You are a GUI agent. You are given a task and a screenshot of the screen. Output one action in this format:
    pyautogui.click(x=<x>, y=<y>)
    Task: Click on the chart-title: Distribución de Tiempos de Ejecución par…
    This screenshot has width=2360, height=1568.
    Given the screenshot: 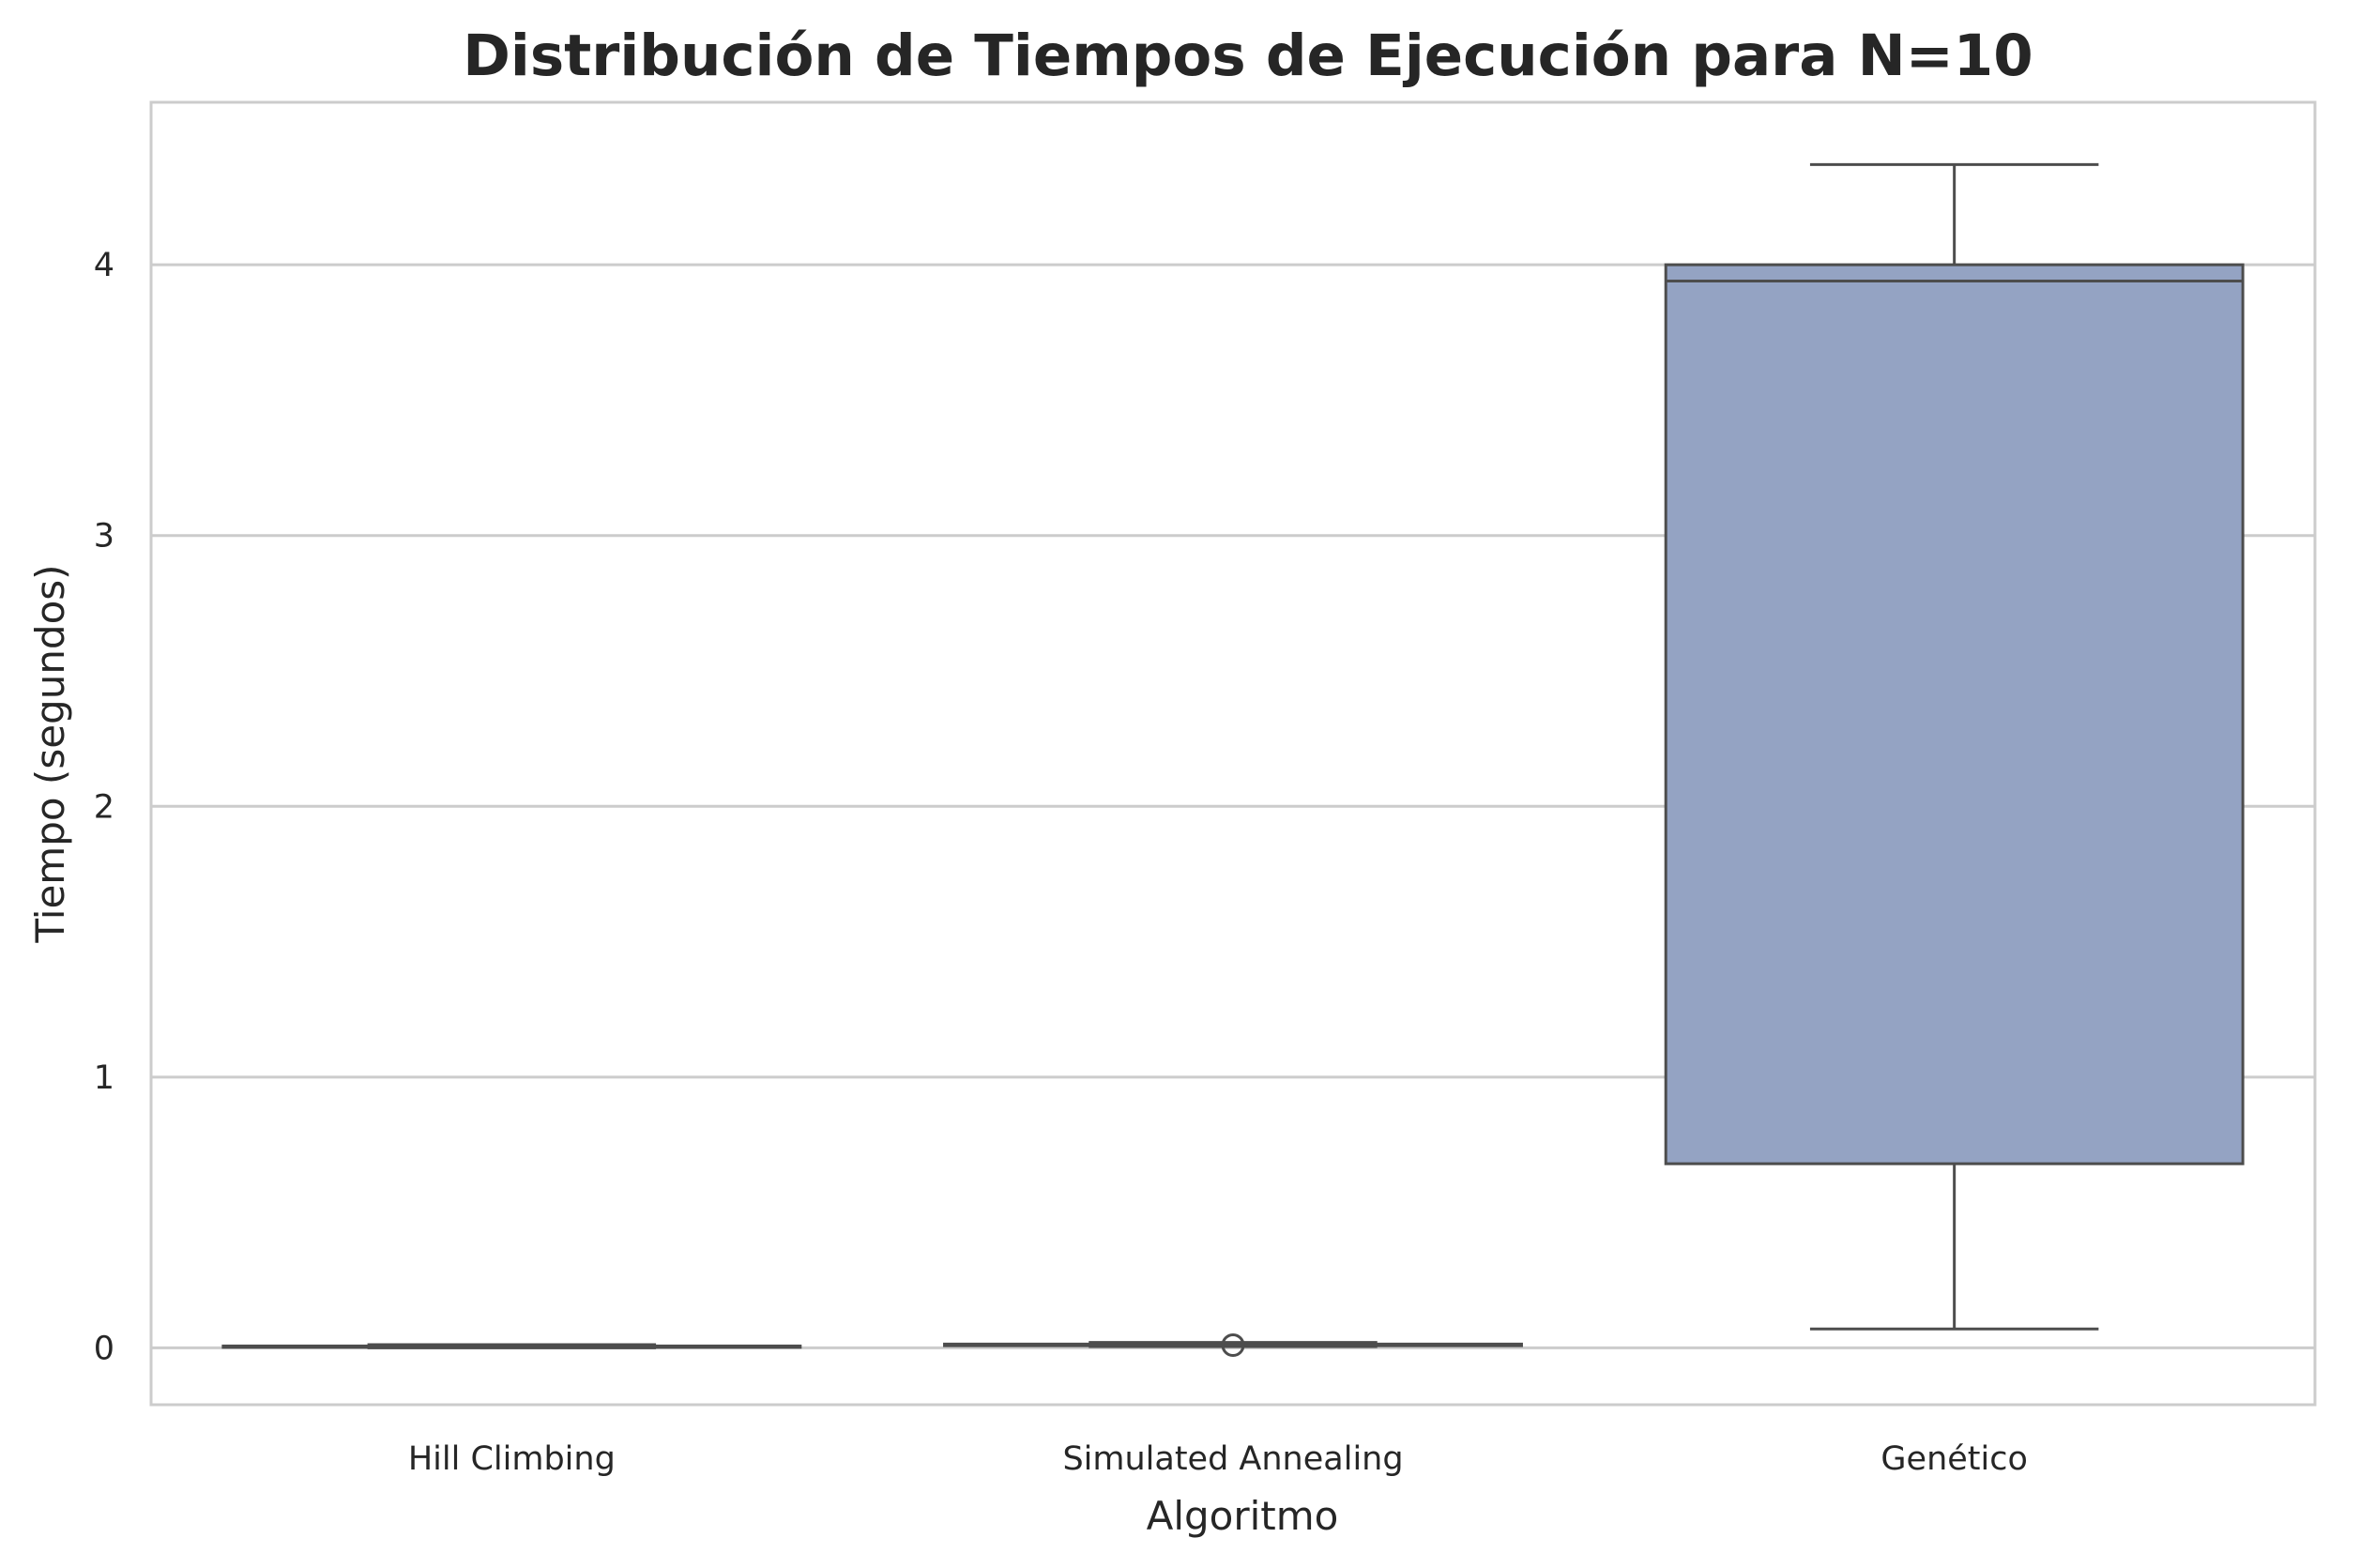 What is the action you would take?
    pyautogui.click(x=1248, y=56)
    